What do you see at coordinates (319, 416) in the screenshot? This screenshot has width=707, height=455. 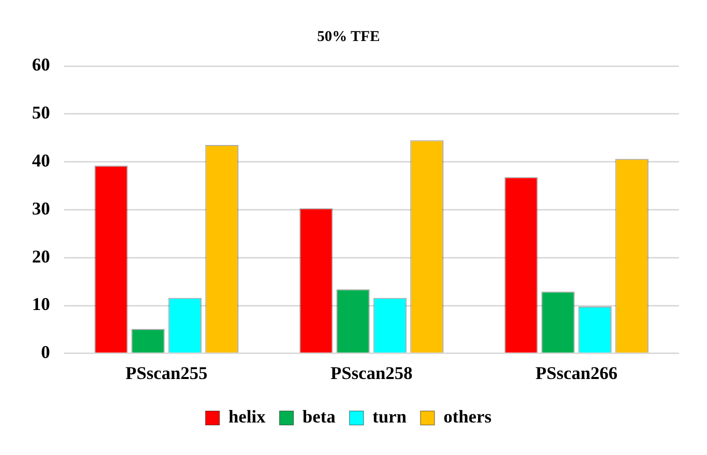 I see `legend-label: beta` at bounding box center [319, 416].